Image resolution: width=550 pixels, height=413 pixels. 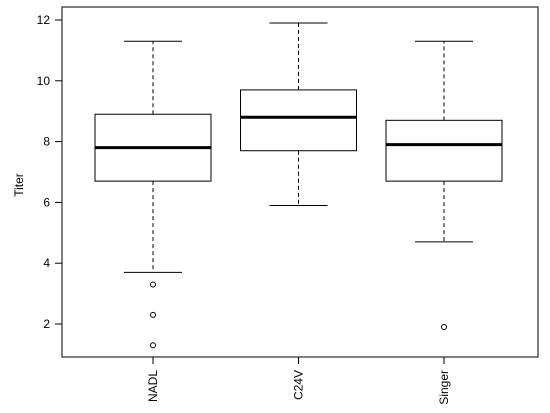 I want to click on x-tick-label: C24V, so click(x=299, y=385).